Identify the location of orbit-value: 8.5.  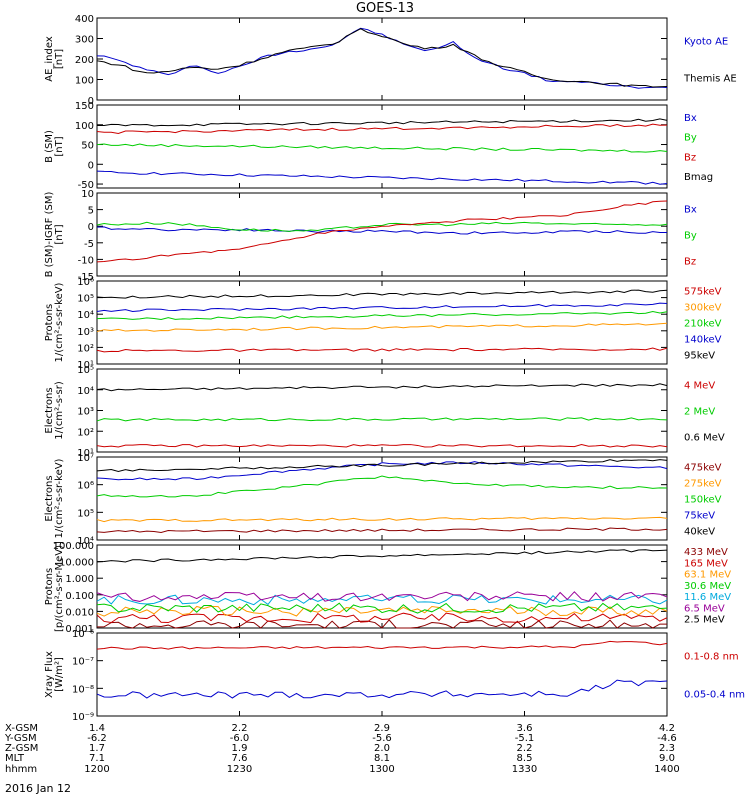
(525, 758).